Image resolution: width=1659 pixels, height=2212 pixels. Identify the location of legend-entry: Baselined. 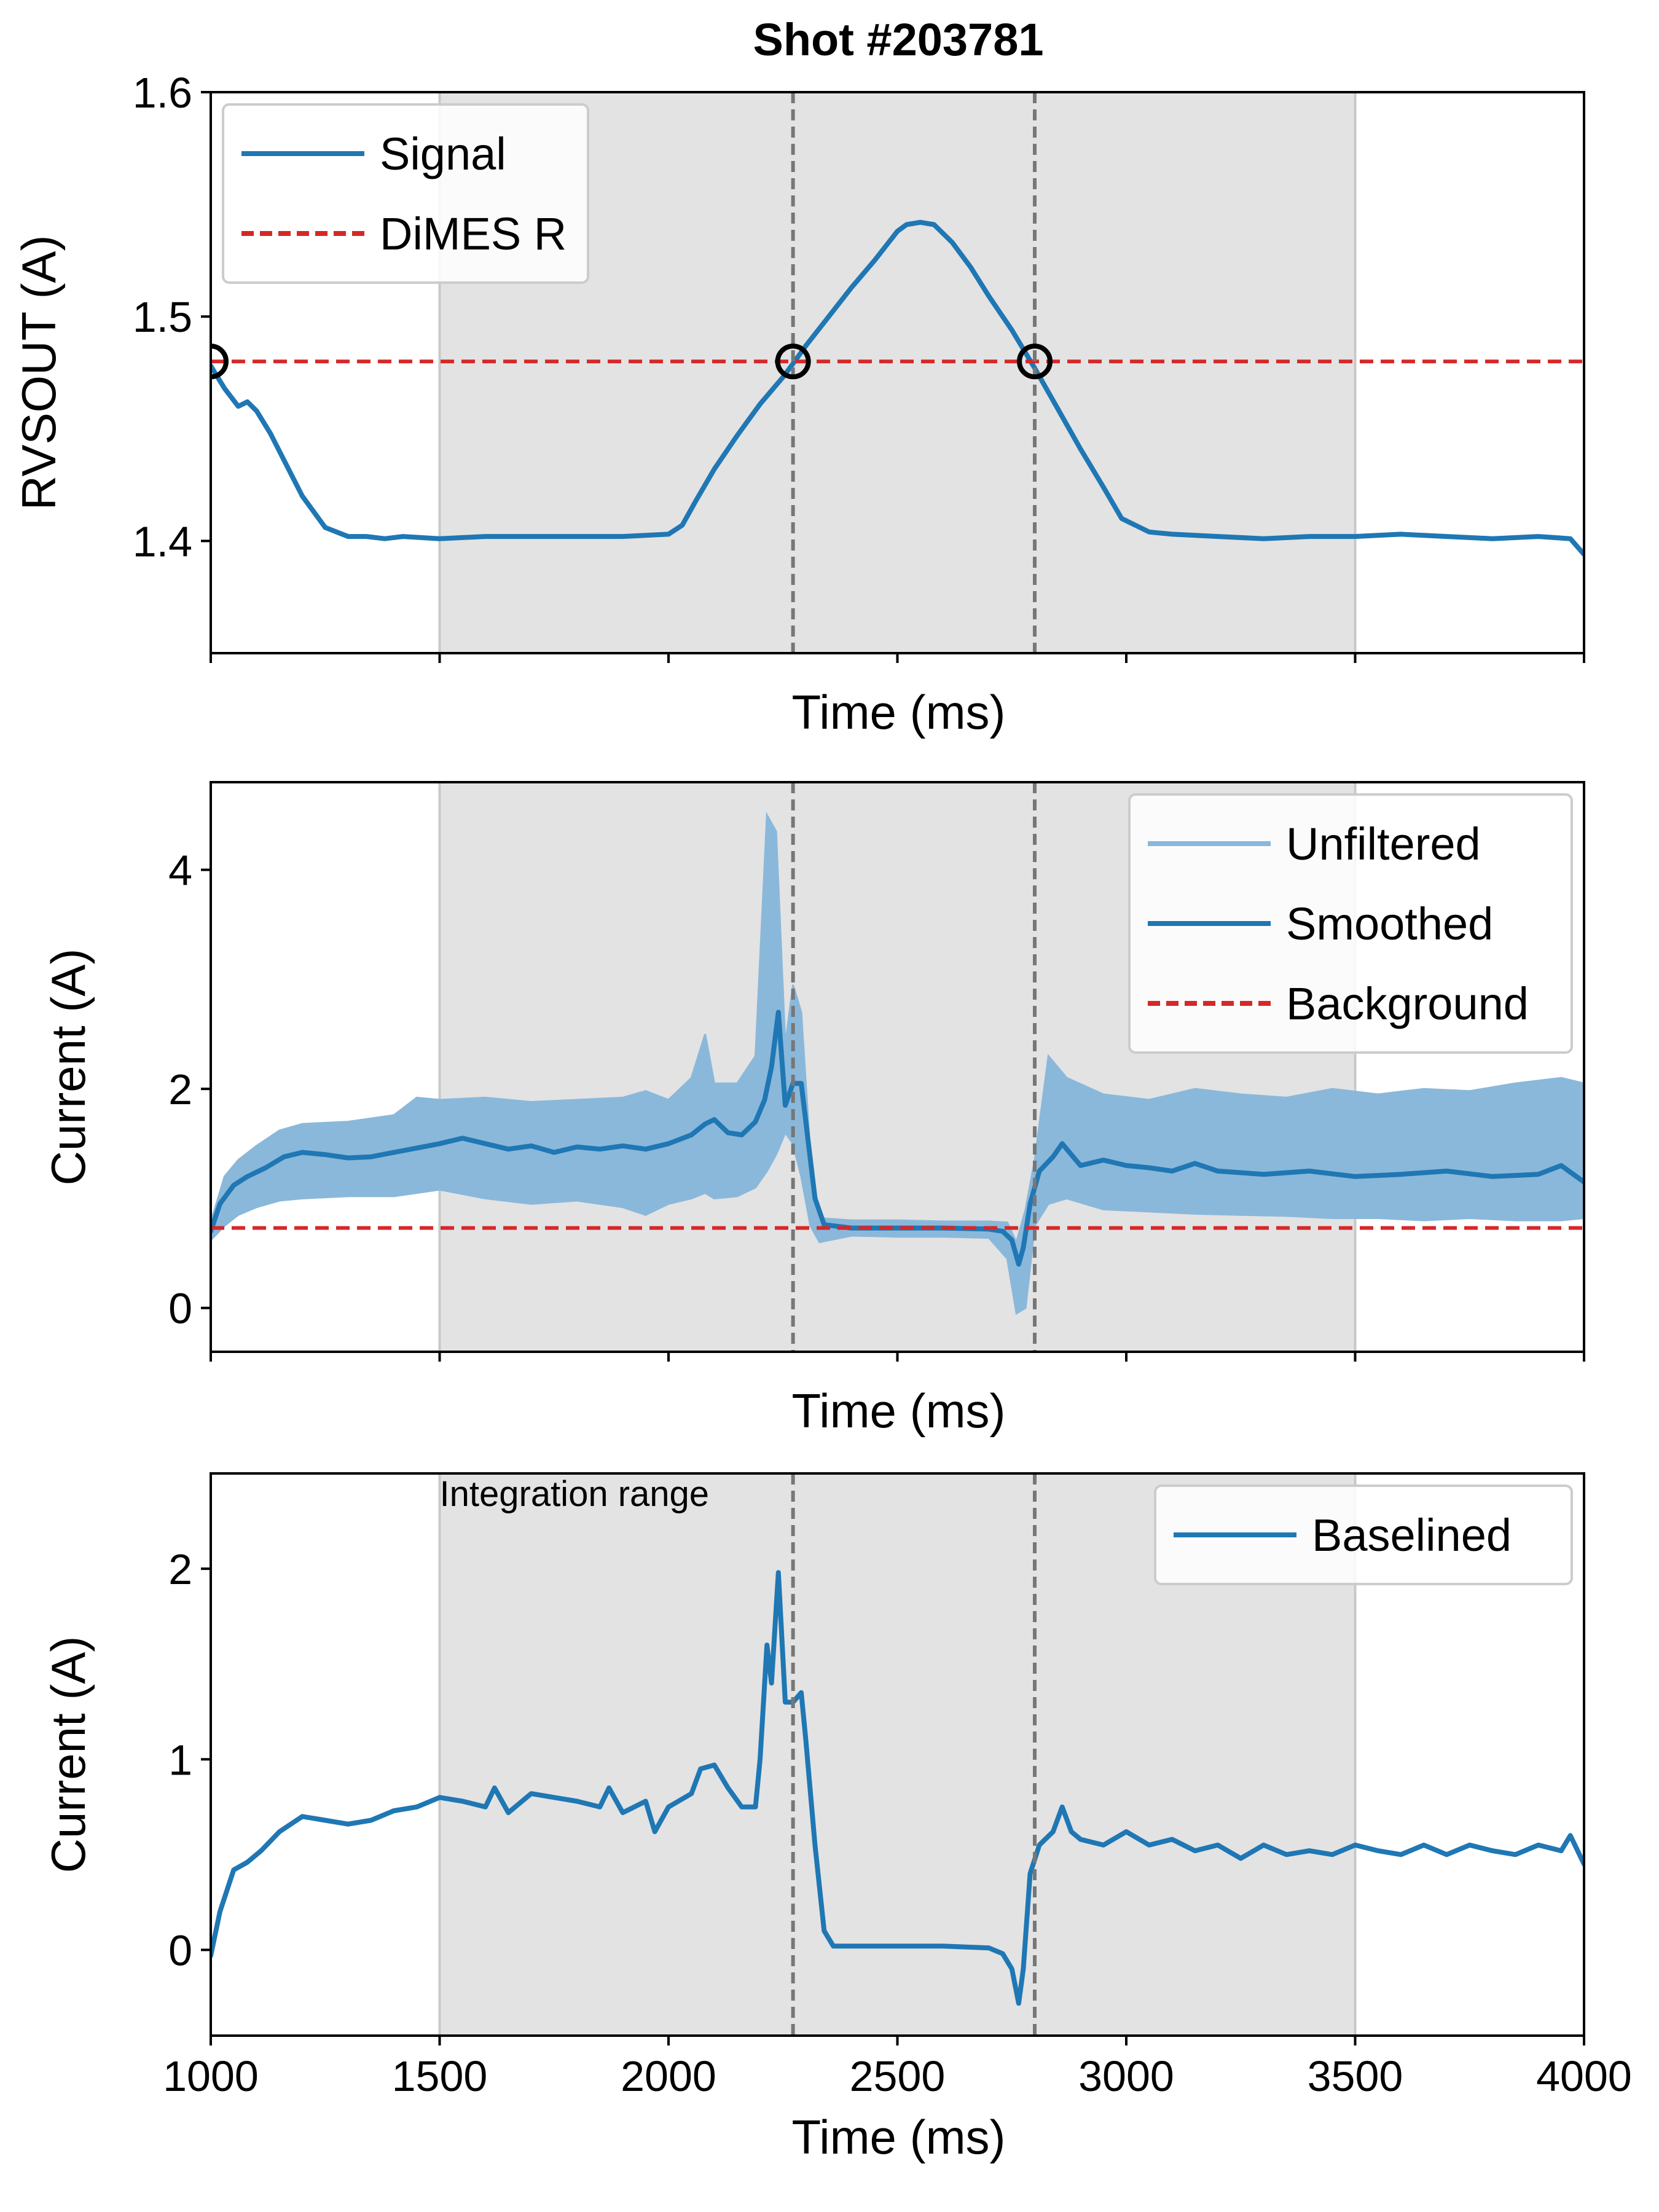
(1343, 1535).